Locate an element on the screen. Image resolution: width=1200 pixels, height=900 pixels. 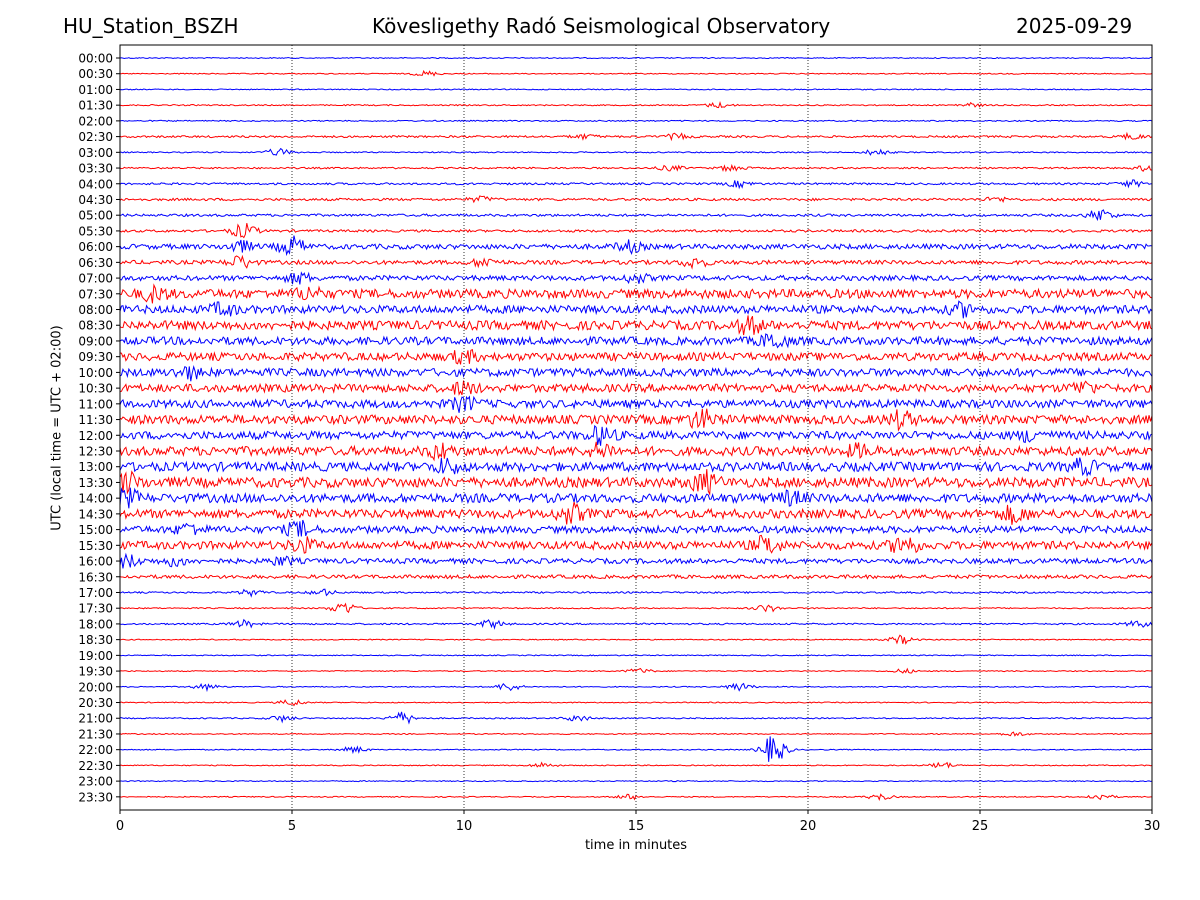
y-tick-label: 10:30 is located at coordinates (95, 389).